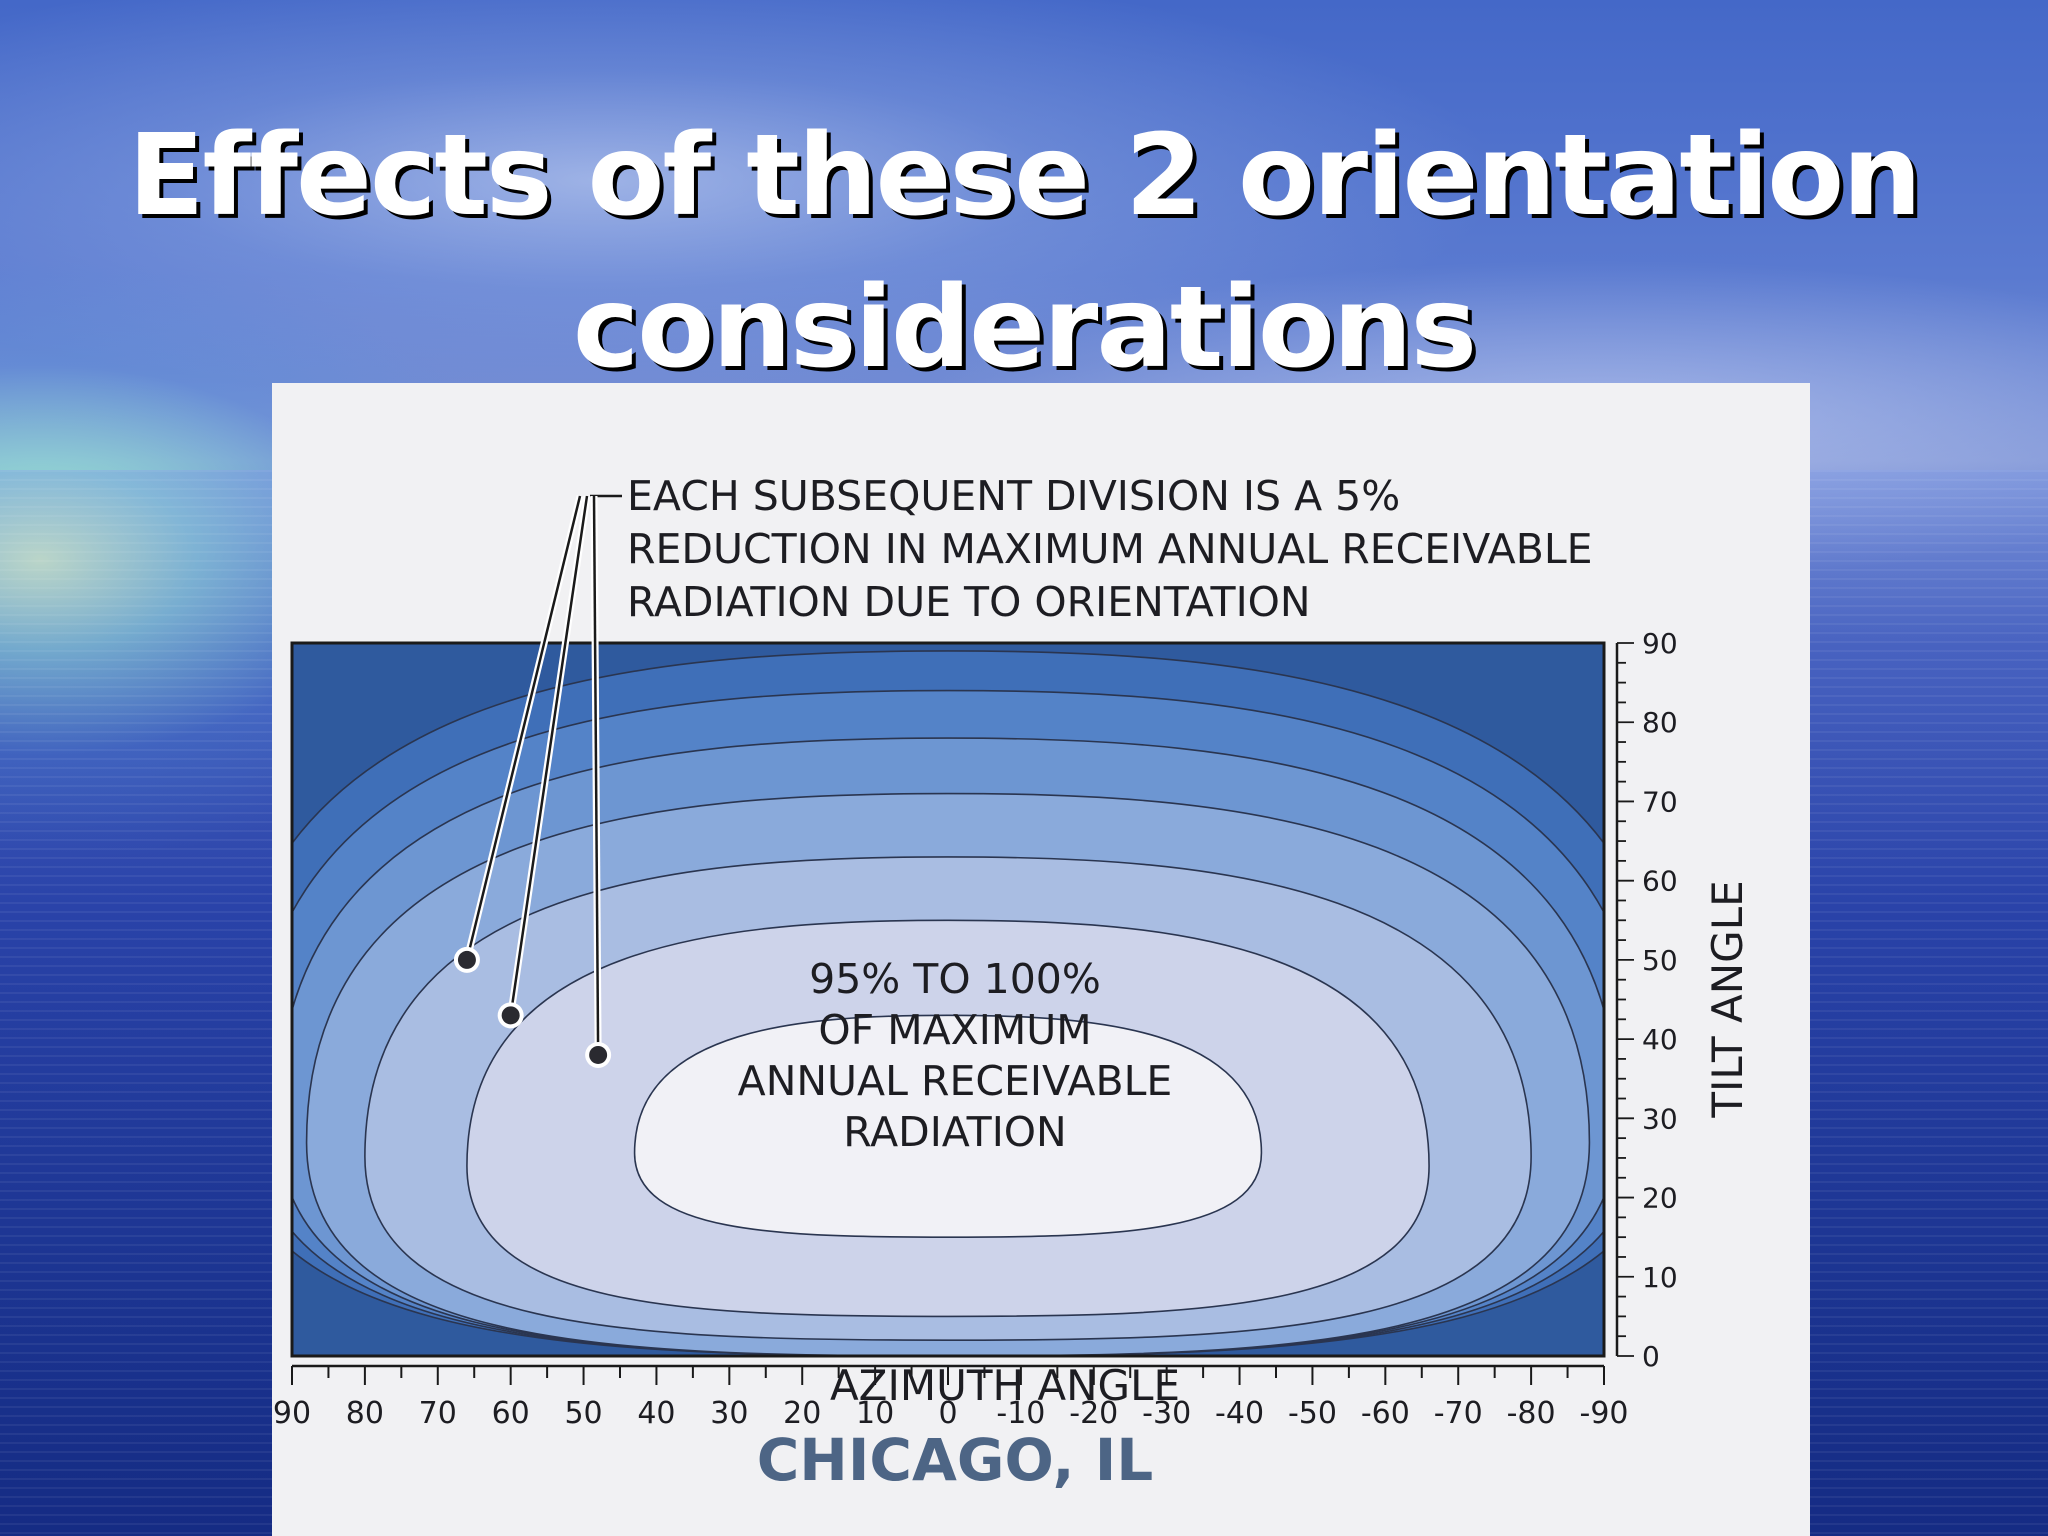  What do you see at coordinates (1604, 1413) in the screenshot?
I see `x-tick-label: -90` at bounding box center [1604, 1413].